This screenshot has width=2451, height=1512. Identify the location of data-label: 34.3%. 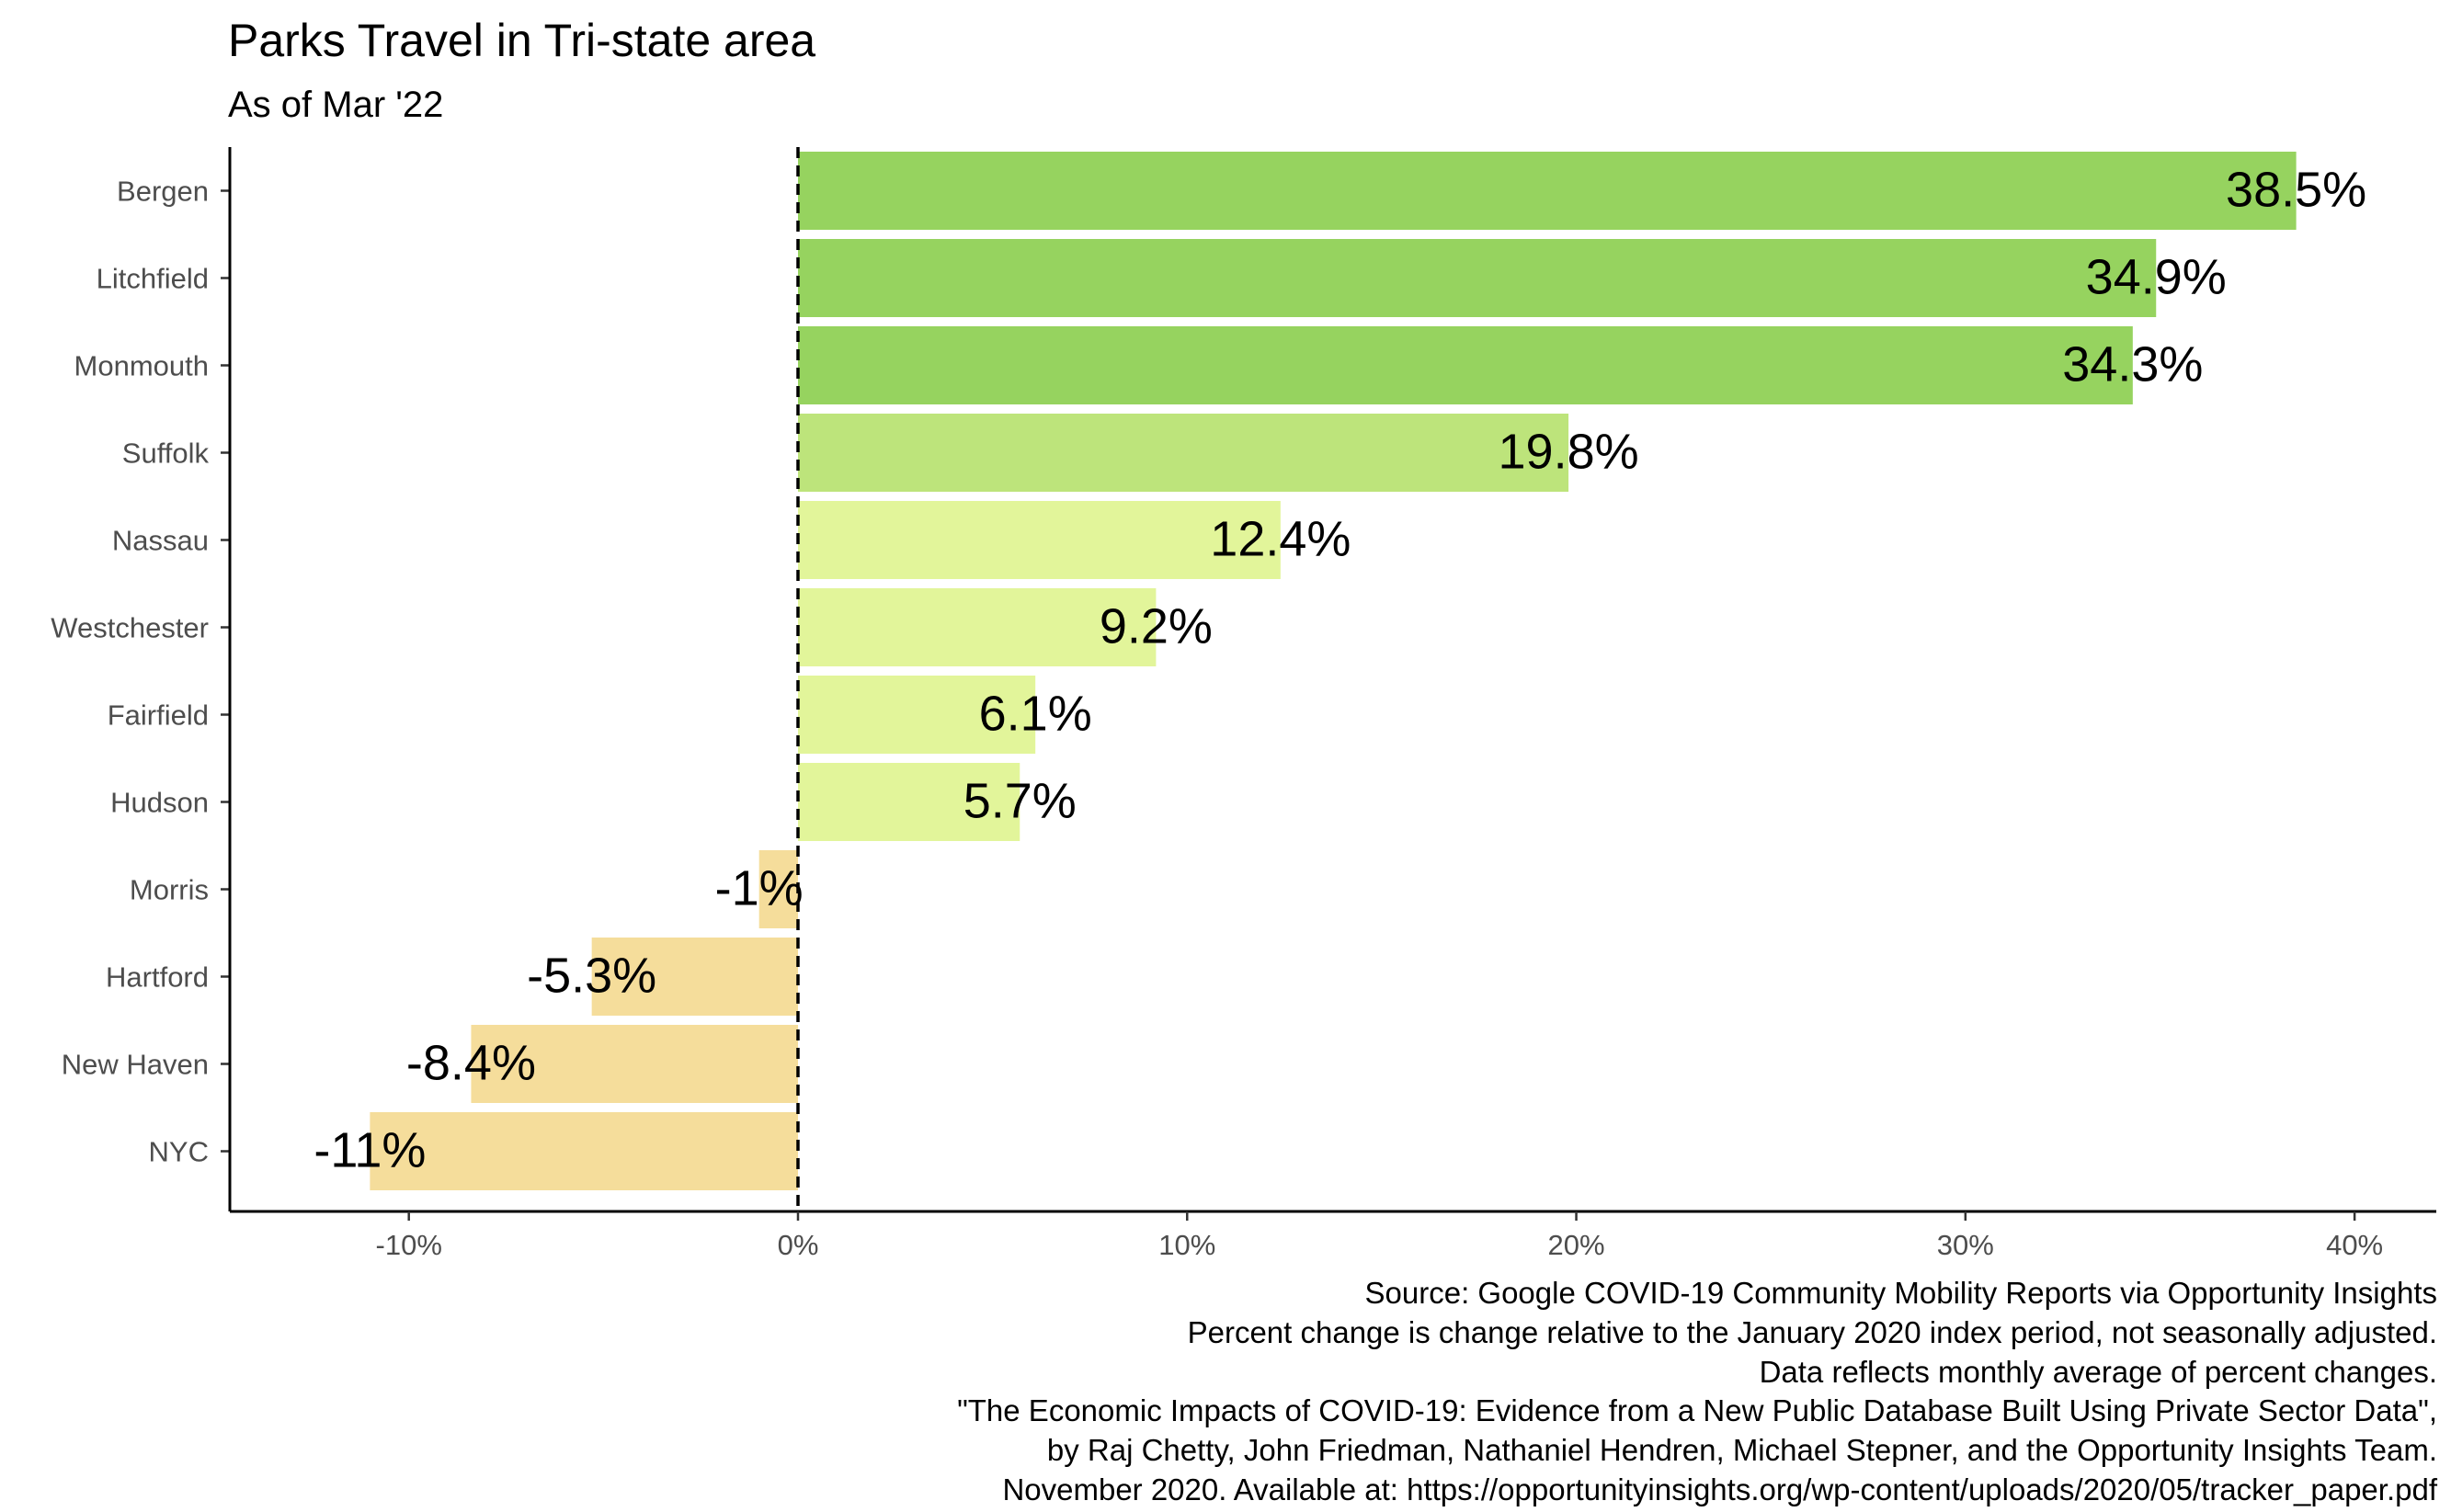
(2132, 364).